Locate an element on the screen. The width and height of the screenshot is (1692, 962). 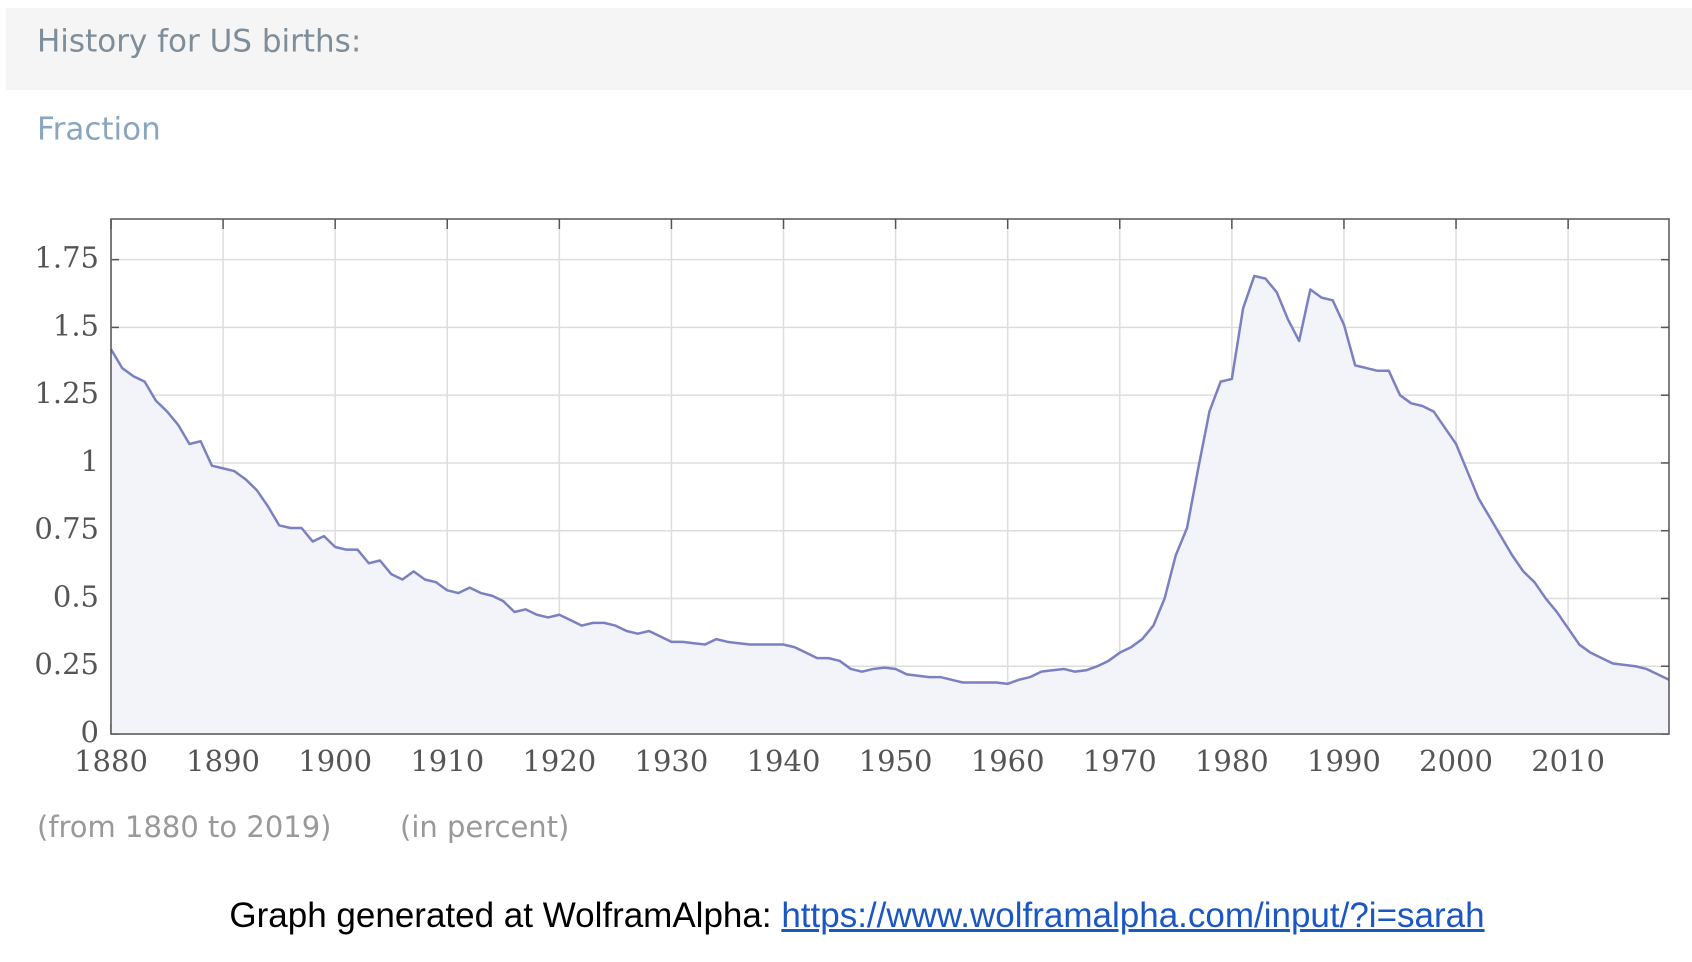
y-tick-label: 0 is located at coordinates (90, 732).